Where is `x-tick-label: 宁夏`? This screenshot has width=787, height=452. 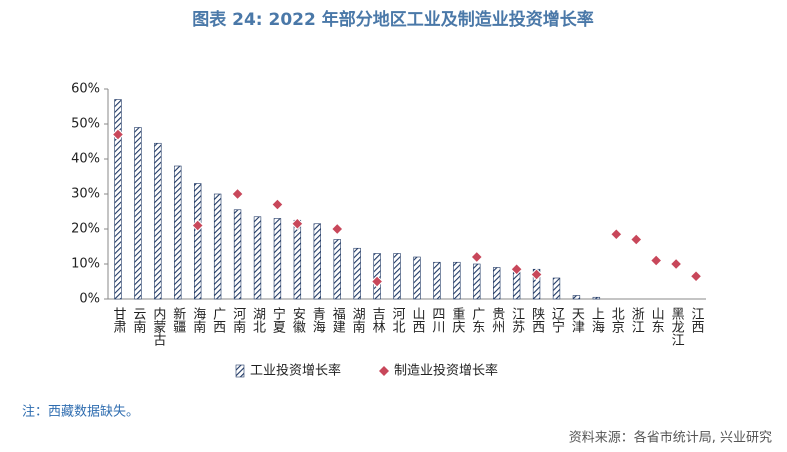 x-tick-label: 宁夏 is located at coordinates (278, 319).